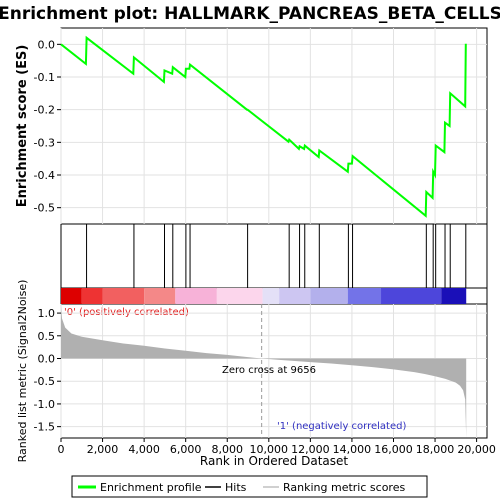 The image size is (500, 500). Describe the element at coordinates (269, 370) in the screenshot. I see `zero-cross-annotation: Zero cross at 9656` at that location.